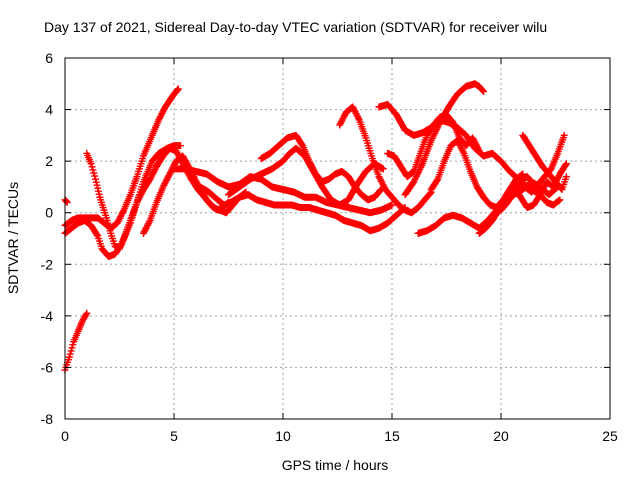 Image resolution: width=640 pixels, height=480 pixels. Describe the element at coordinates (49, 213) in the screenshot. I see `y-tick-label: 0` at that location.